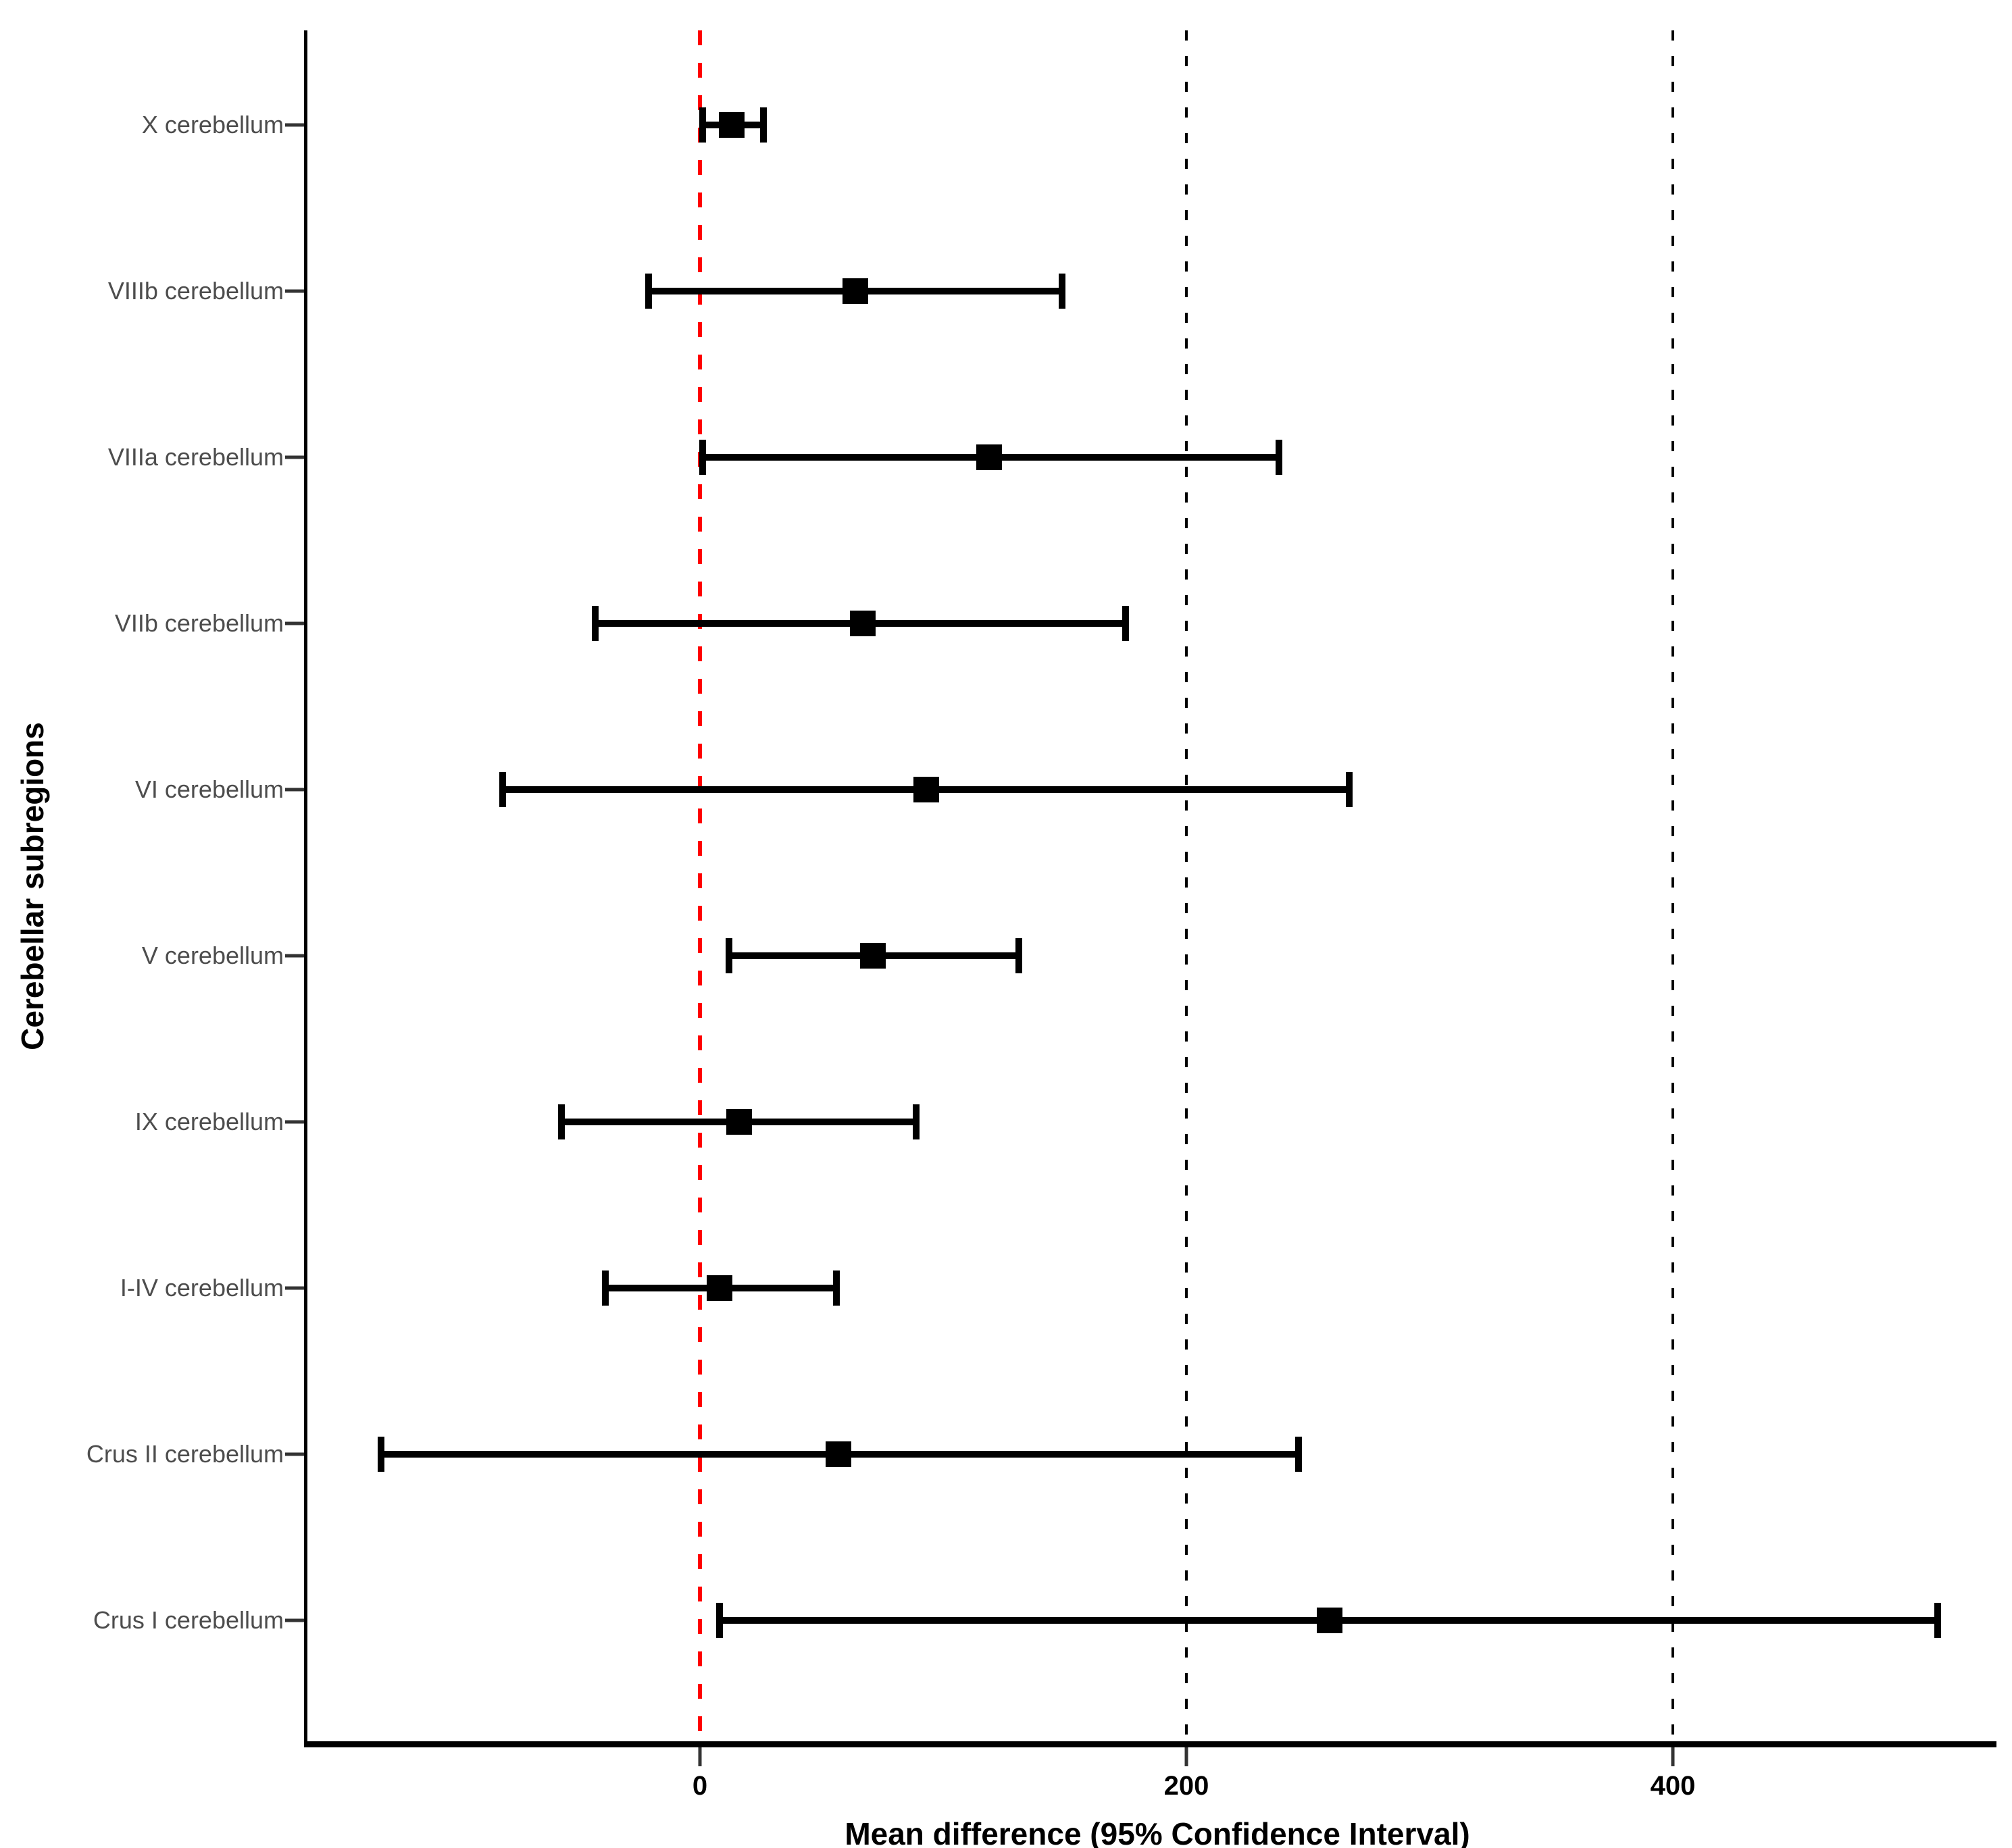 Image resolution: width=2012 pixels, height=1848 pixels. What do you see at coordinates (1673, 1786) in the screenshot?
I see `x-tick-label-400: 400` at bounding box center [1673, 1786].